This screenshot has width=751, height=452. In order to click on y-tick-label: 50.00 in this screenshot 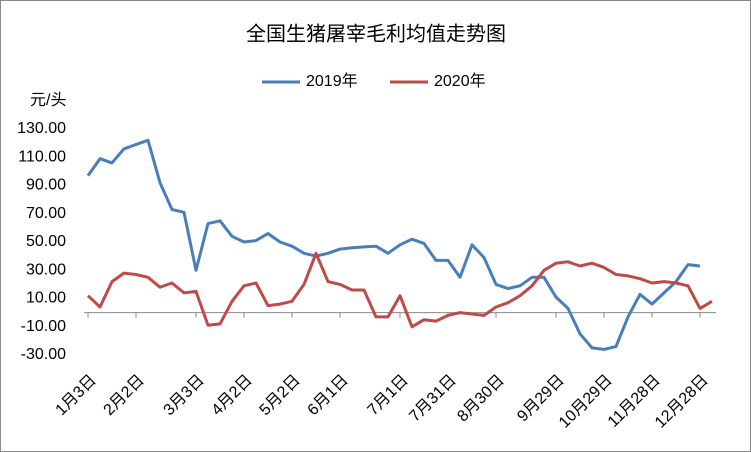, I will do `click(46, 241)`.